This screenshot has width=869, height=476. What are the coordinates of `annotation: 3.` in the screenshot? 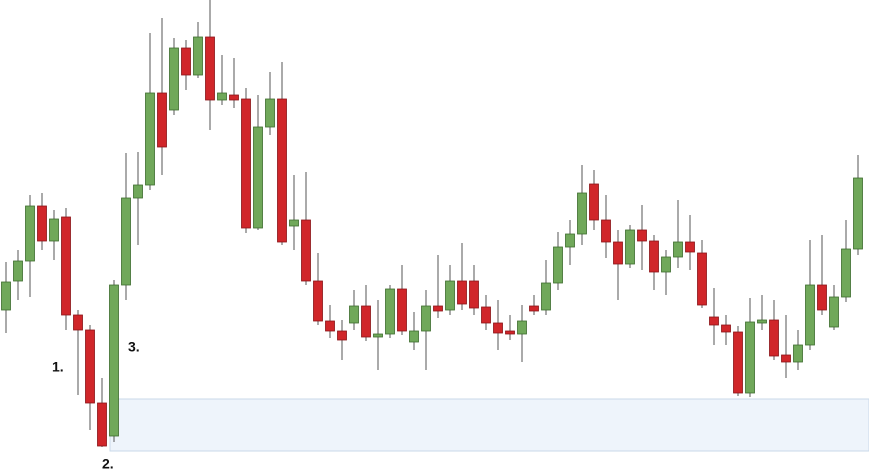 It's located at (134, 347).